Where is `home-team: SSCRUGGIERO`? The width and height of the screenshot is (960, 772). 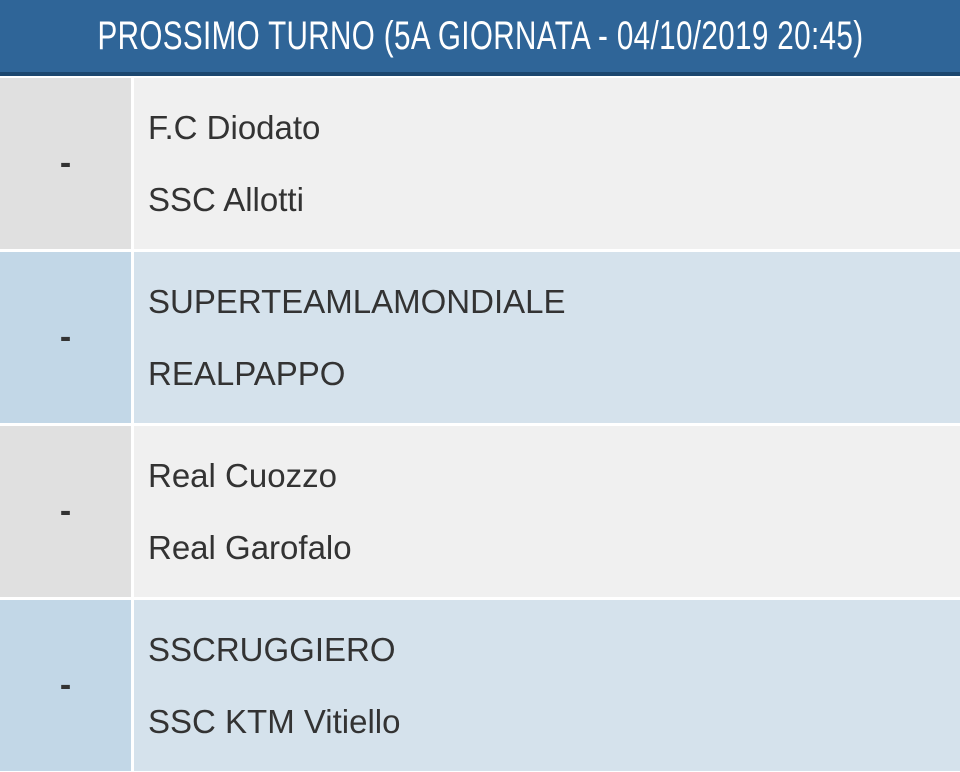
home-team: SSCRUGGIERO is located at coordinates (272, 649).